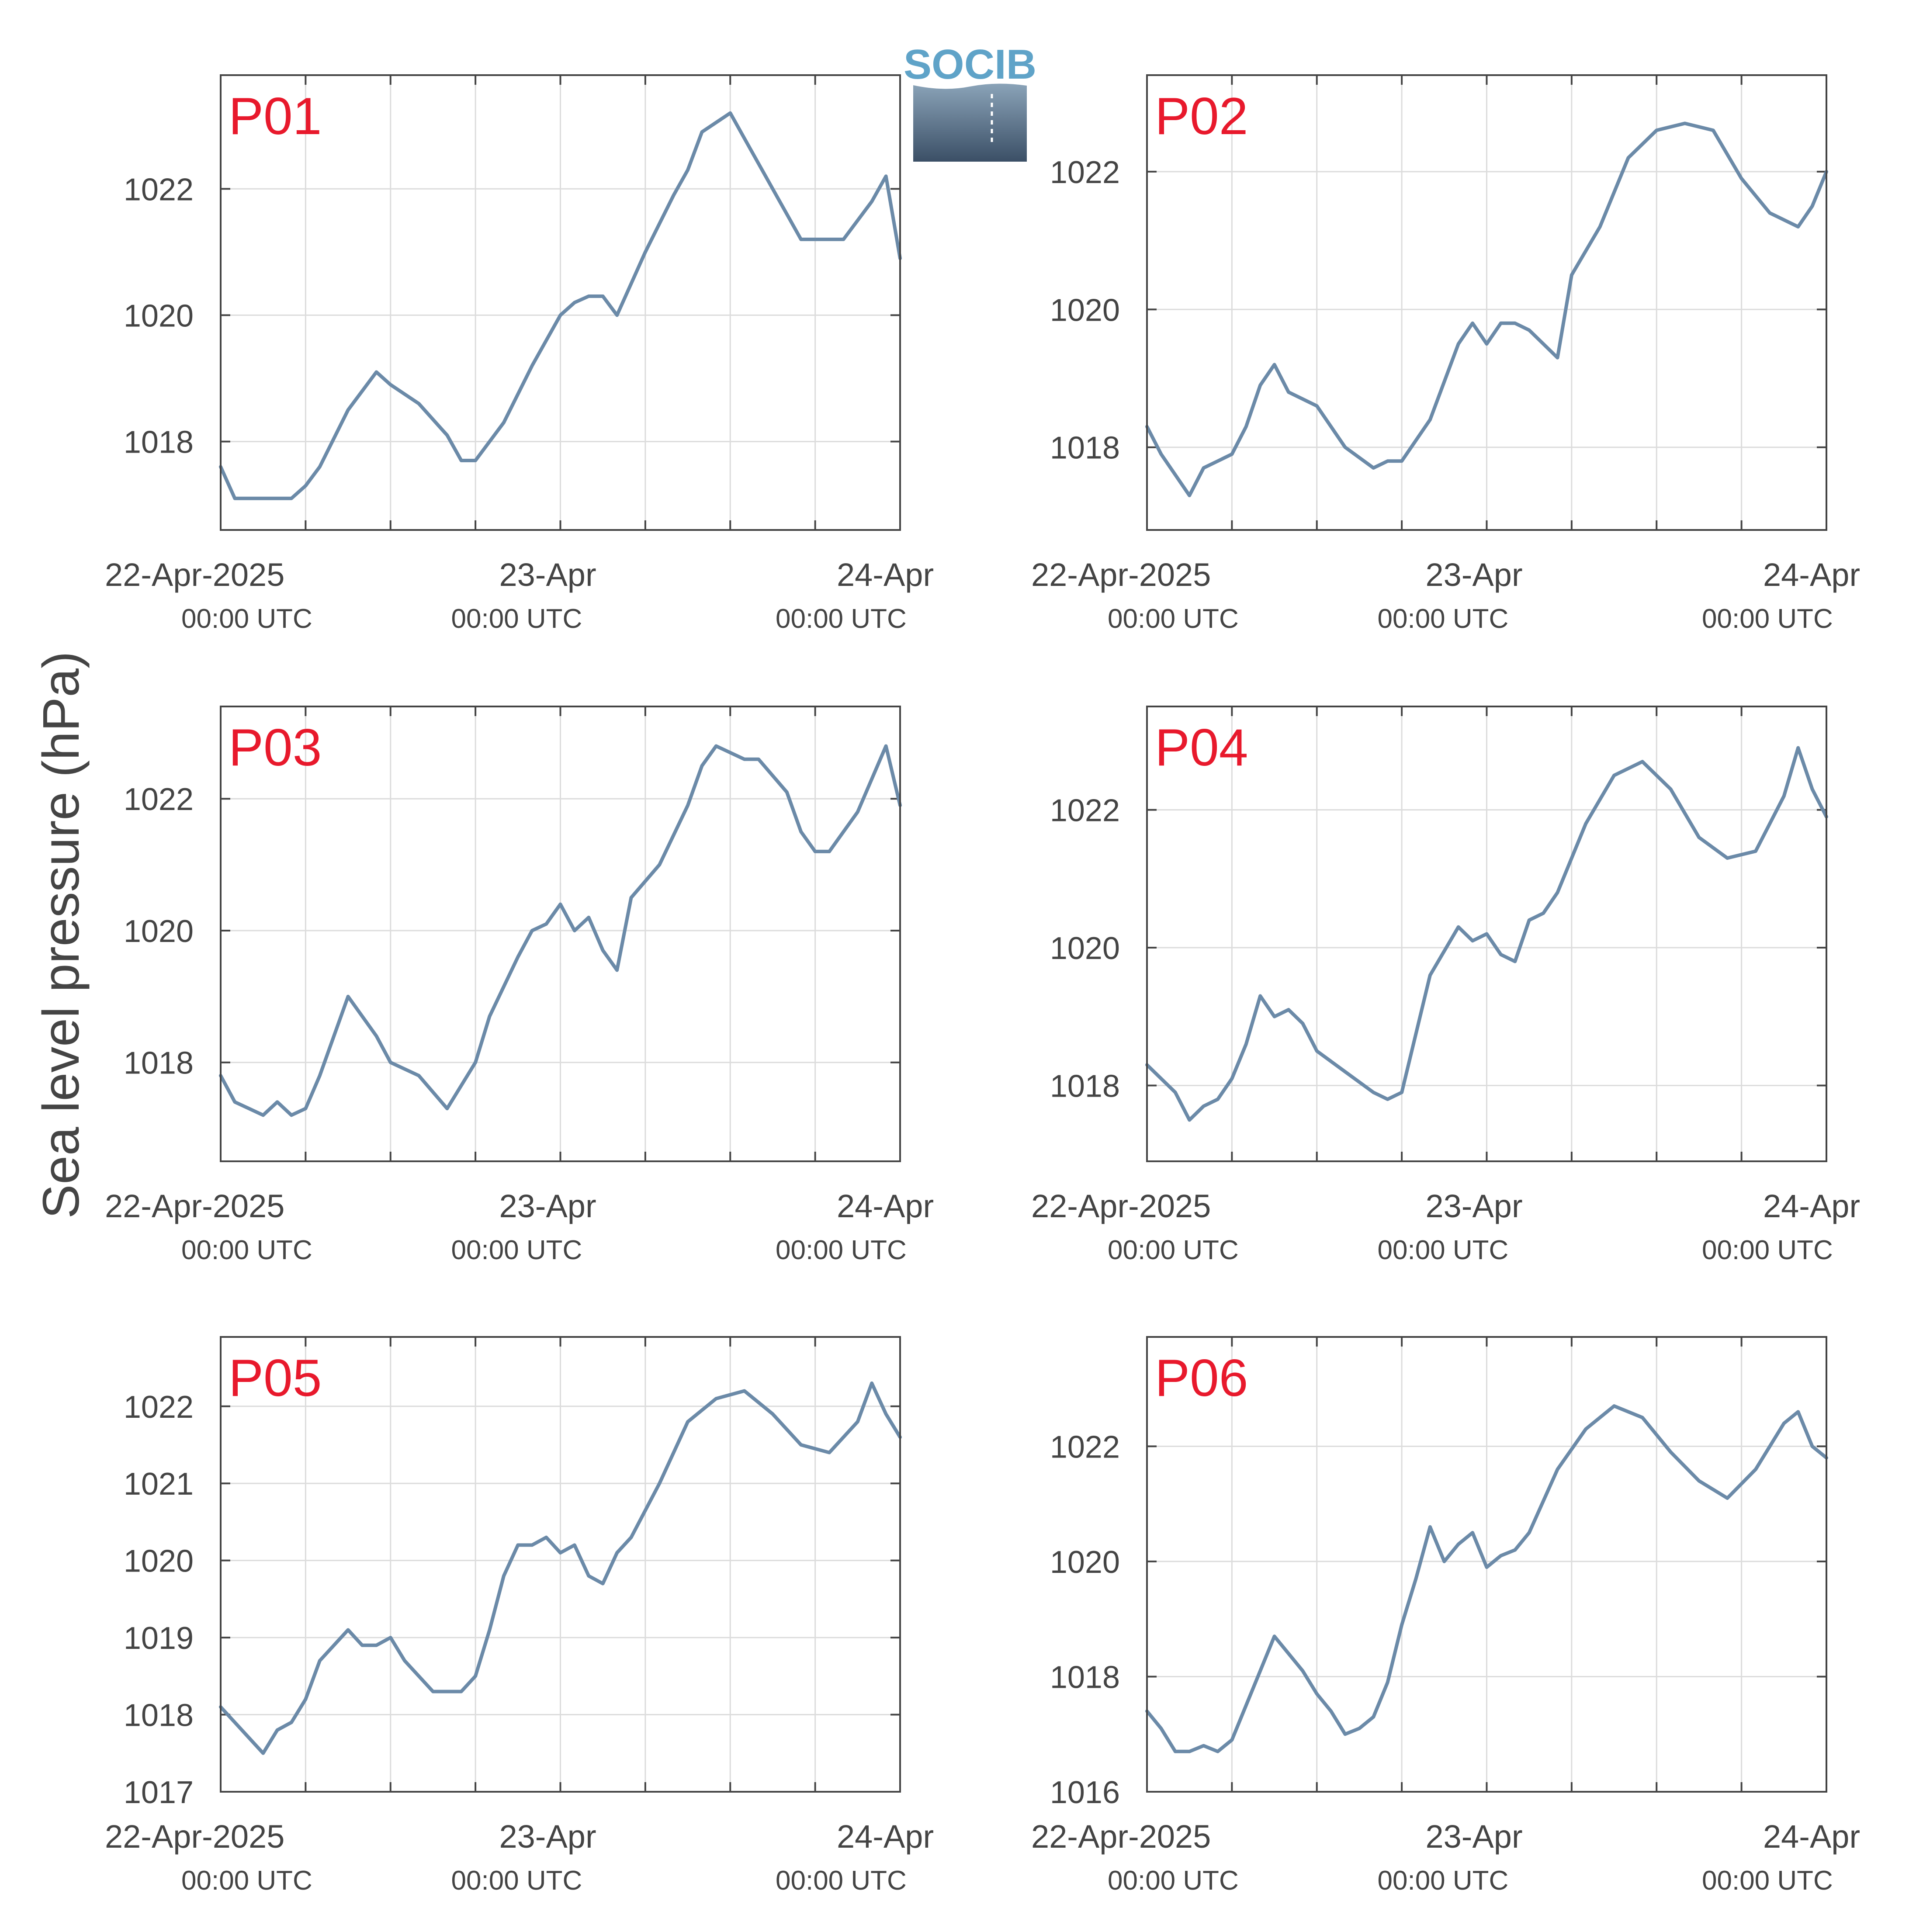 The height and width of the screenshot is (1932, 1916). Describe the element at coordinates (970, 101) in the screenshot. I see `socib-logo: SOCIB` at that location.